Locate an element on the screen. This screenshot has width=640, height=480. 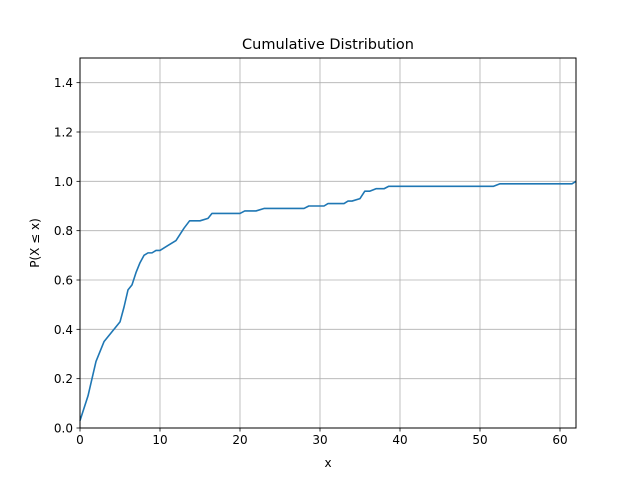
y-tick-label: 0.0 is located at coordinates (63, 429).